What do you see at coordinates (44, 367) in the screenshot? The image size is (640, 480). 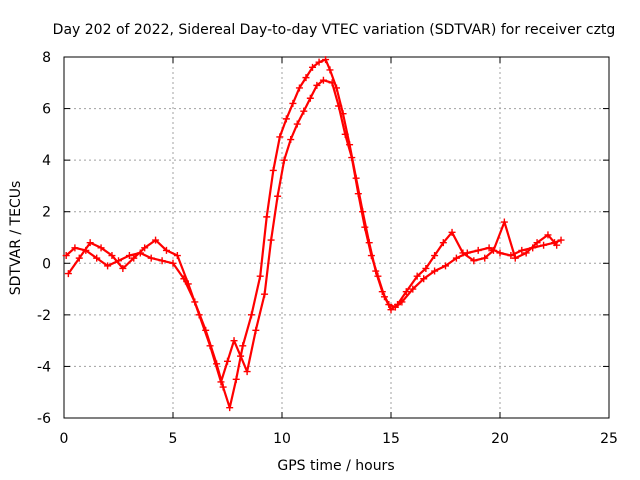 I see `y-tick-label: -4` at bounding box center [44, 367].